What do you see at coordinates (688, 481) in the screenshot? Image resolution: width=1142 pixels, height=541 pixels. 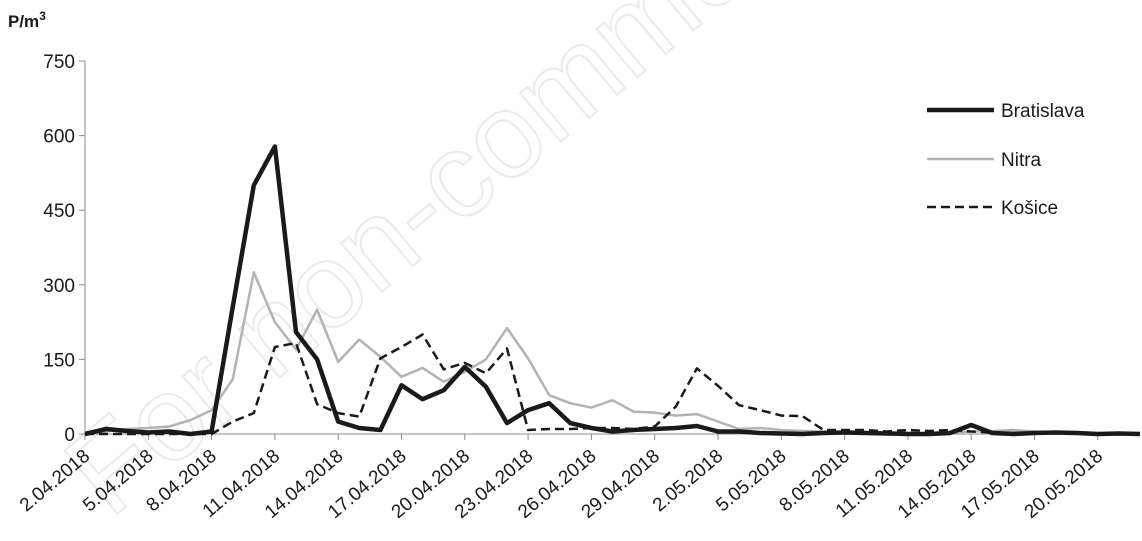 I see `x-tick-label: 2.05.2018` at bounding box center [688, 481].